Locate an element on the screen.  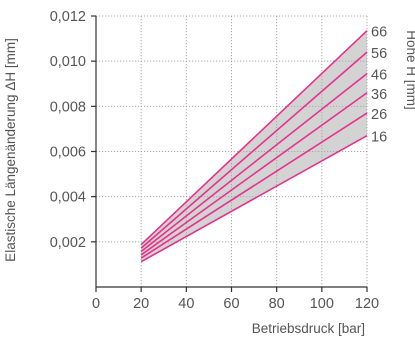
y-tick-label: 0,012 is located at coordinates (68, 17).